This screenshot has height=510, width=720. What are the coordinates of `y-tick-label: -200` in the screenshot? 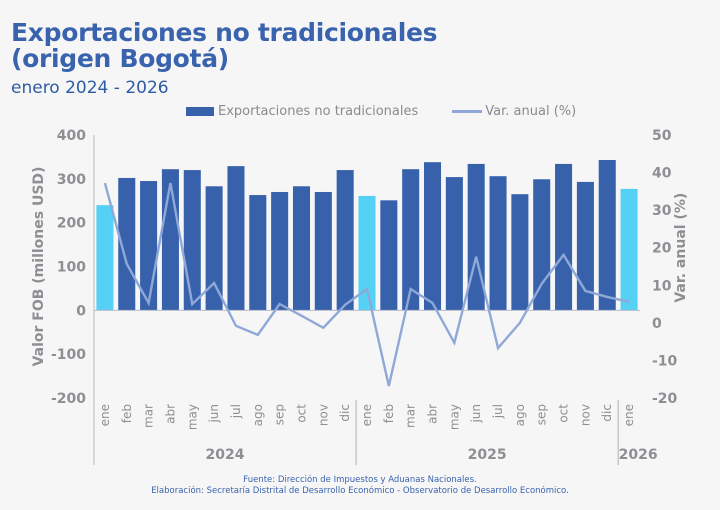 It's located at (68, 399).